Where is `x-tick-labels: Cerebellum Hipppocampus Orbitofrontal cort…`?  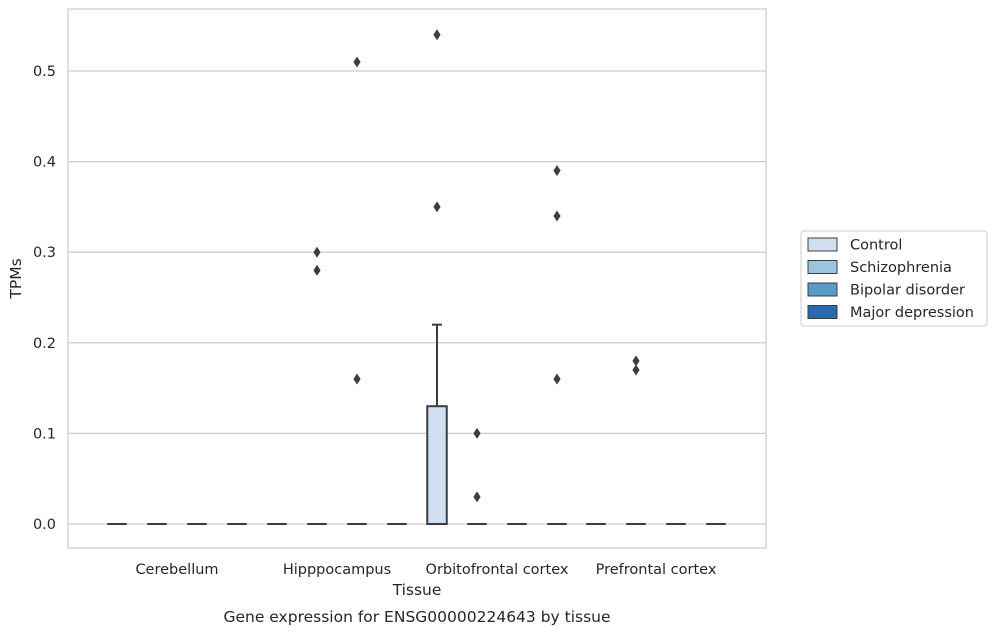 x-tick-labels: Cerebellum Hipppocampus Orbitofrontal cort… is located at coordinates (425, 570).